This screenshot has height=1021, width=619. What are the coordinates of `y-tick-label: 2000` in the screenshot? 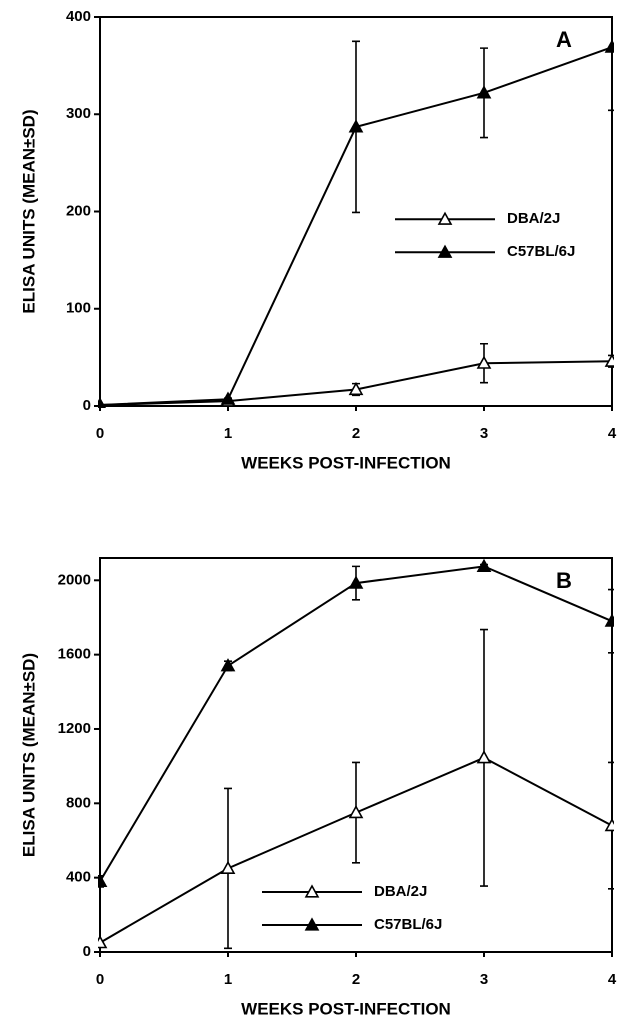 It's located at (74, 579).